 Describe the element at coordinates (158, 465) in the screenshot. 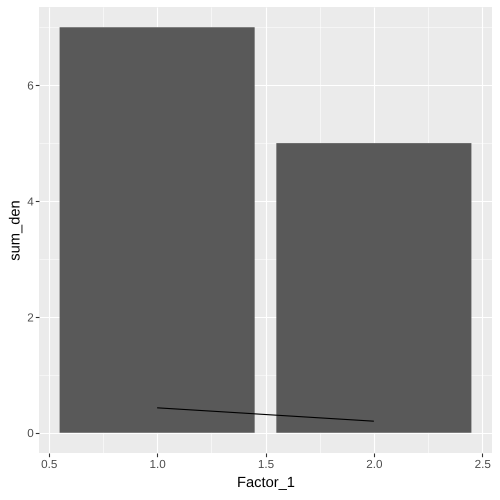

I see `x-tick-label: 1.0` at that location.